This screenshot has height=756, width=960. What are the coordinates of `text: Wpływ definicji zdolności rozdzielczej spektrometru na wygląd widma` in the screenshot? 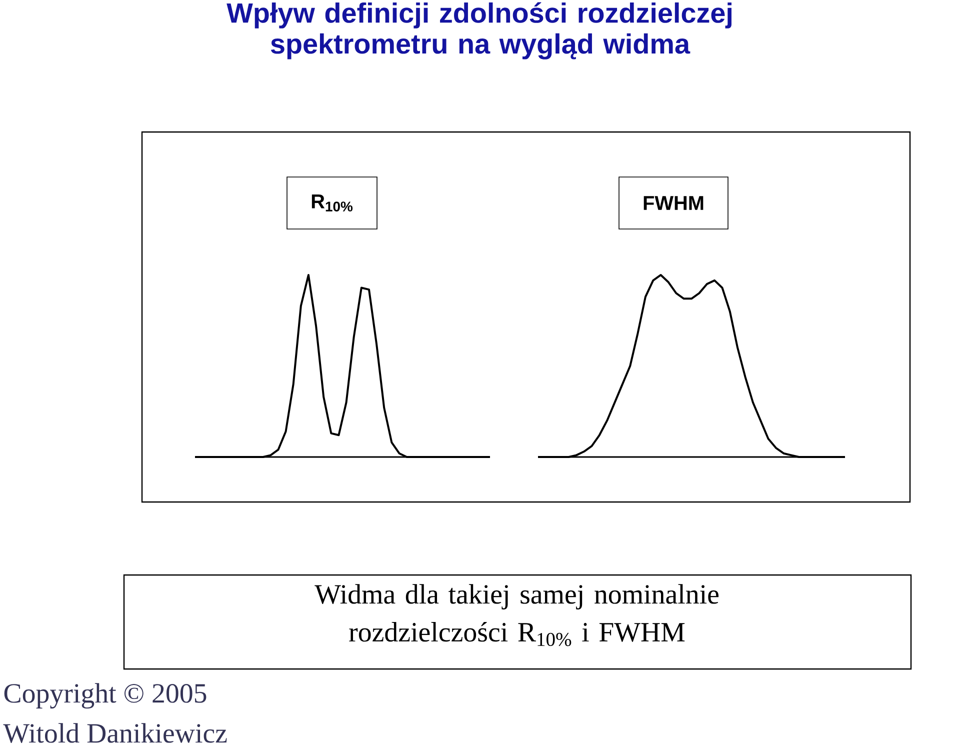 It's located at (479, 31).